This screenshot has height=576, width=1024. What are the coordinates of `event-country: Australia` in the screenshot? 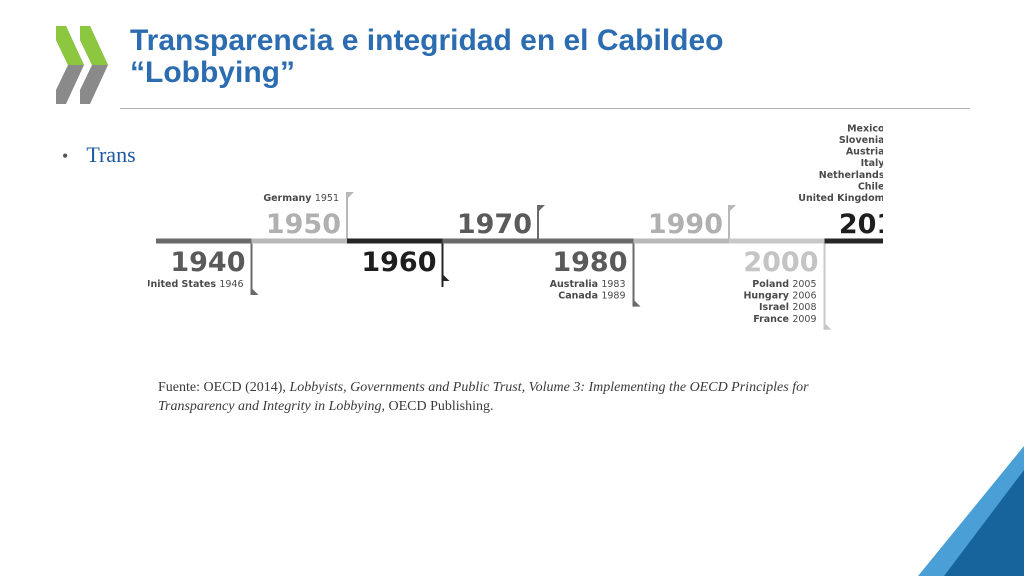 It's located at (576, 284).